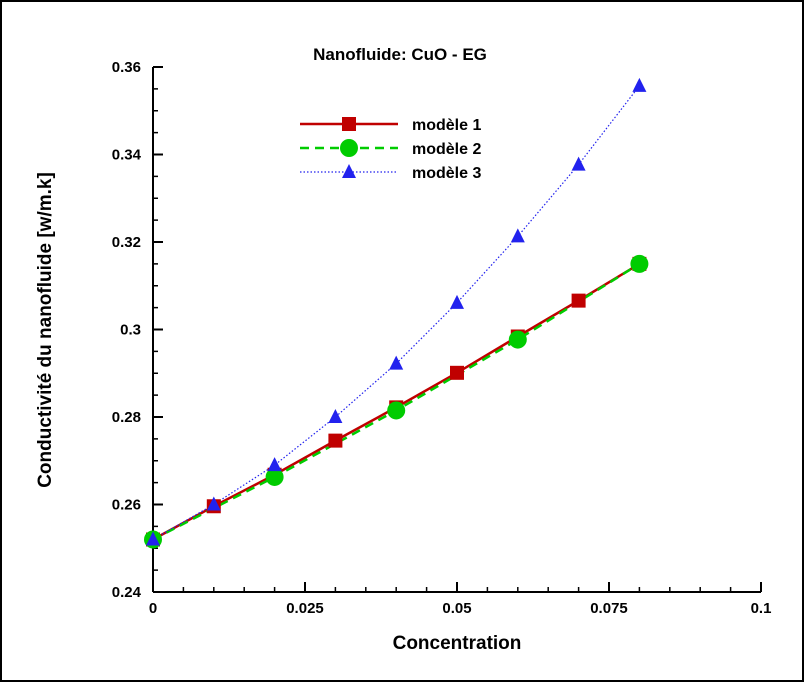 This screenshot has height=682, width=804. I want to click on legend: modèle 1 modèle 2 modèle 3, so click(390, 149).